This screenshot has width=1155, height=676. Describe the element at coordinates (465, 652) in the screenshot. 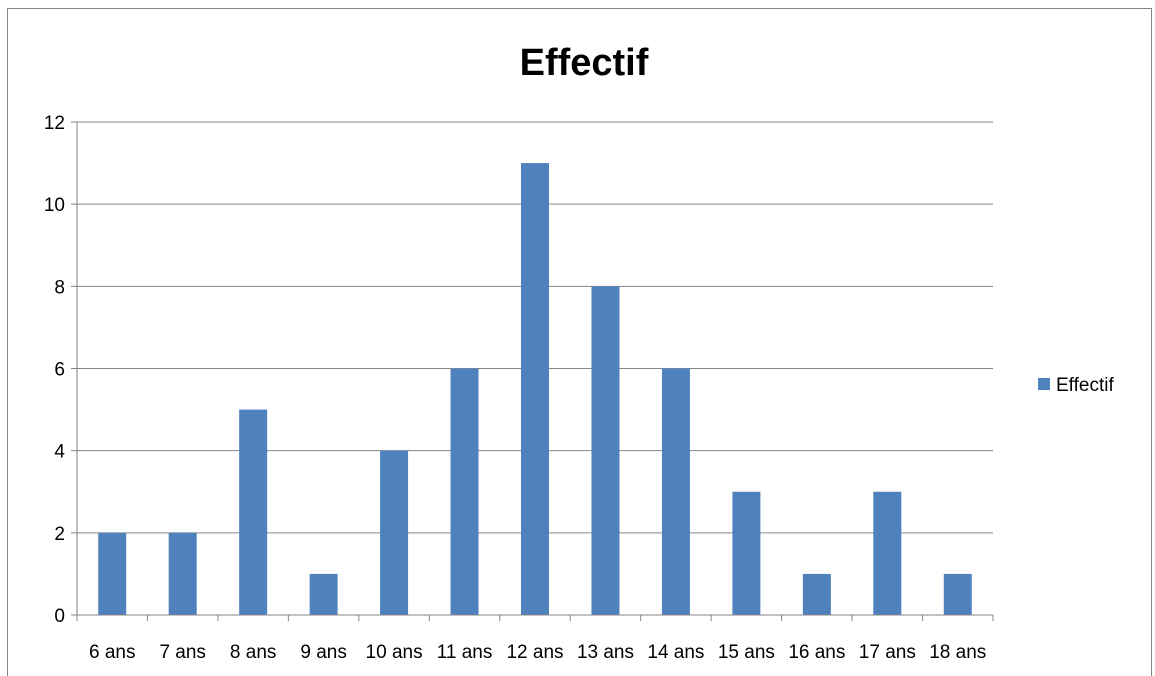

I see `x-tick-label: 11 ans` at that location.